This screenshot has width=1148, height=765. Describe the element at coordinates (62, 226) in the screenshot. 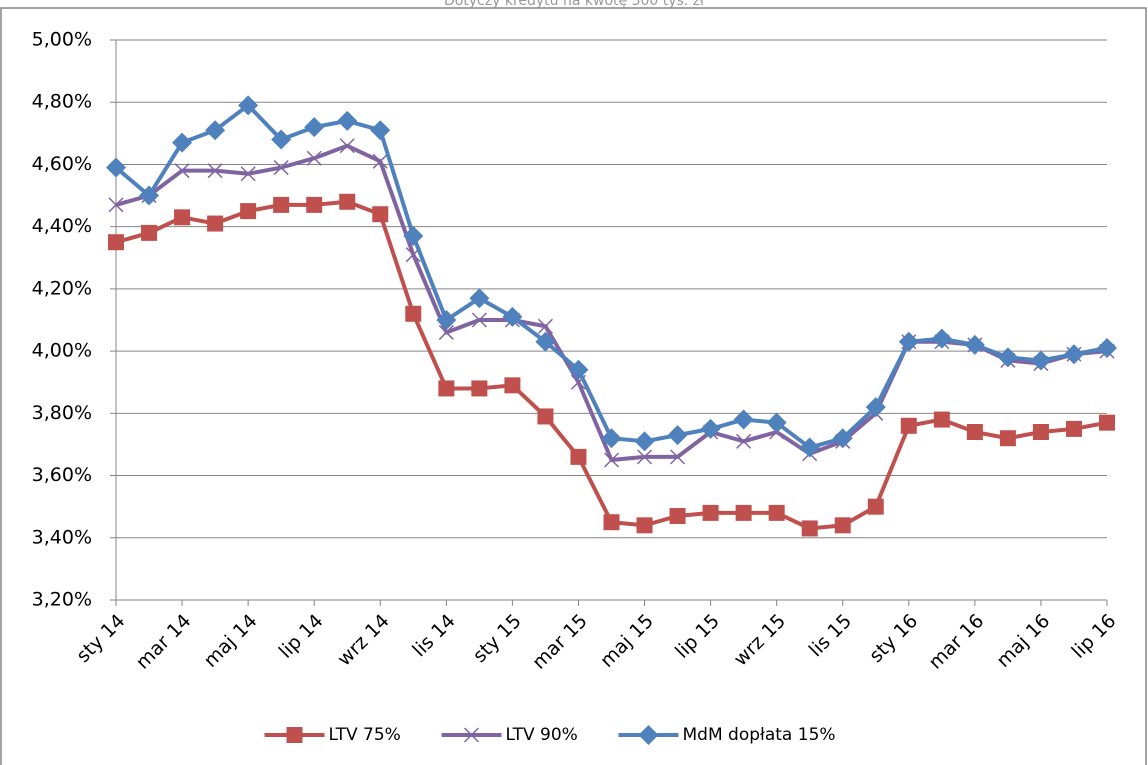

I see `y-tick-label: 4,40%` at that location.